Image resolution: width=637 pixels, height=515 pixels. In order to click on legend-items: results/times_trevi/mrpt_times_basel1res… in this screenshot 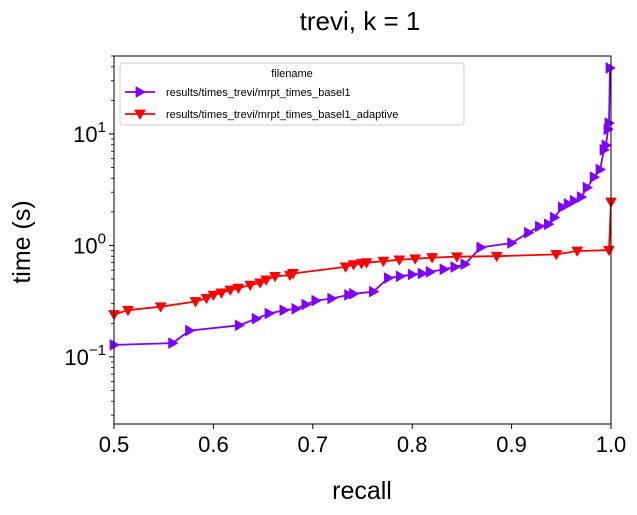, I will do `click(261, 103)`.